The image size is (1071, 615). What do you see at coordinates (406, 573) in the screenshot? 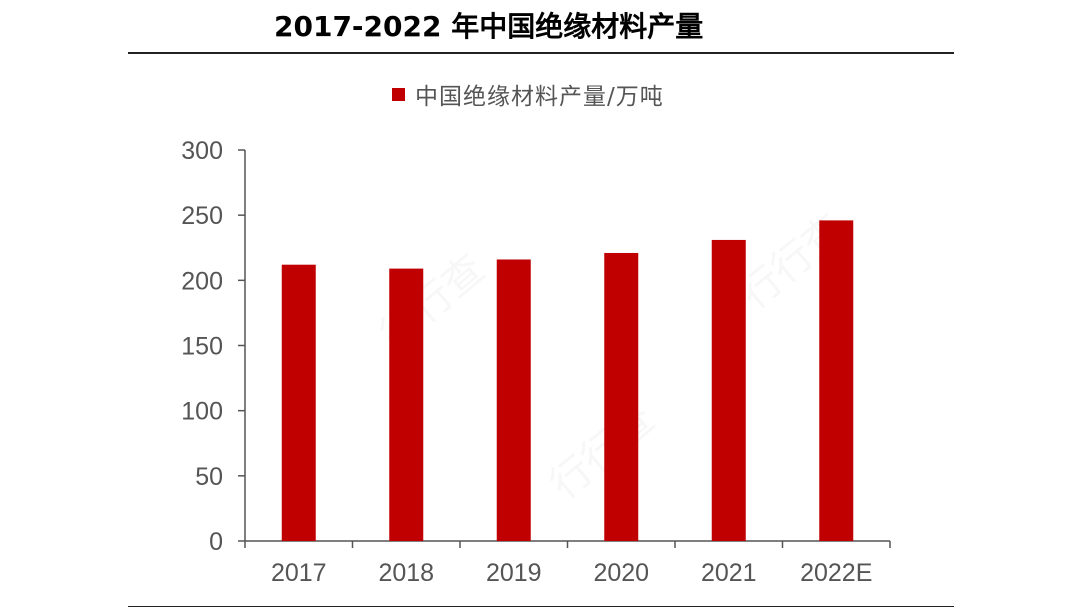
I see `x-tick-label: 2018` at bounding box center [406, 573].